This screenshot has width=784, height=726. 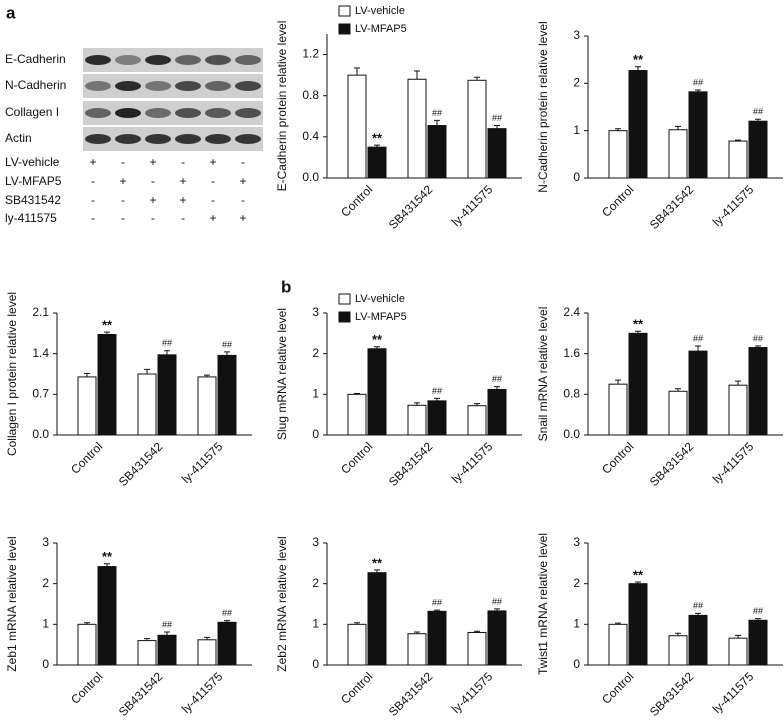 I want to click on blot-row-label: E-Cadherin, so click(x=35, y=59).